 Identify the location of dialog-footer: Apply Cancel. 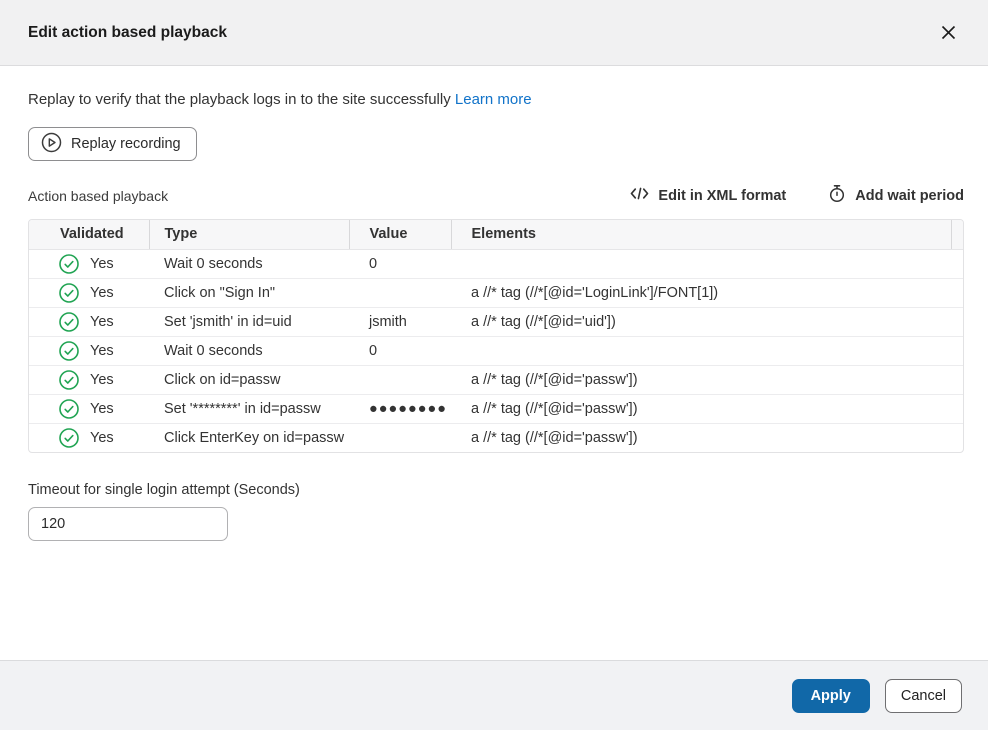
(494, 695).